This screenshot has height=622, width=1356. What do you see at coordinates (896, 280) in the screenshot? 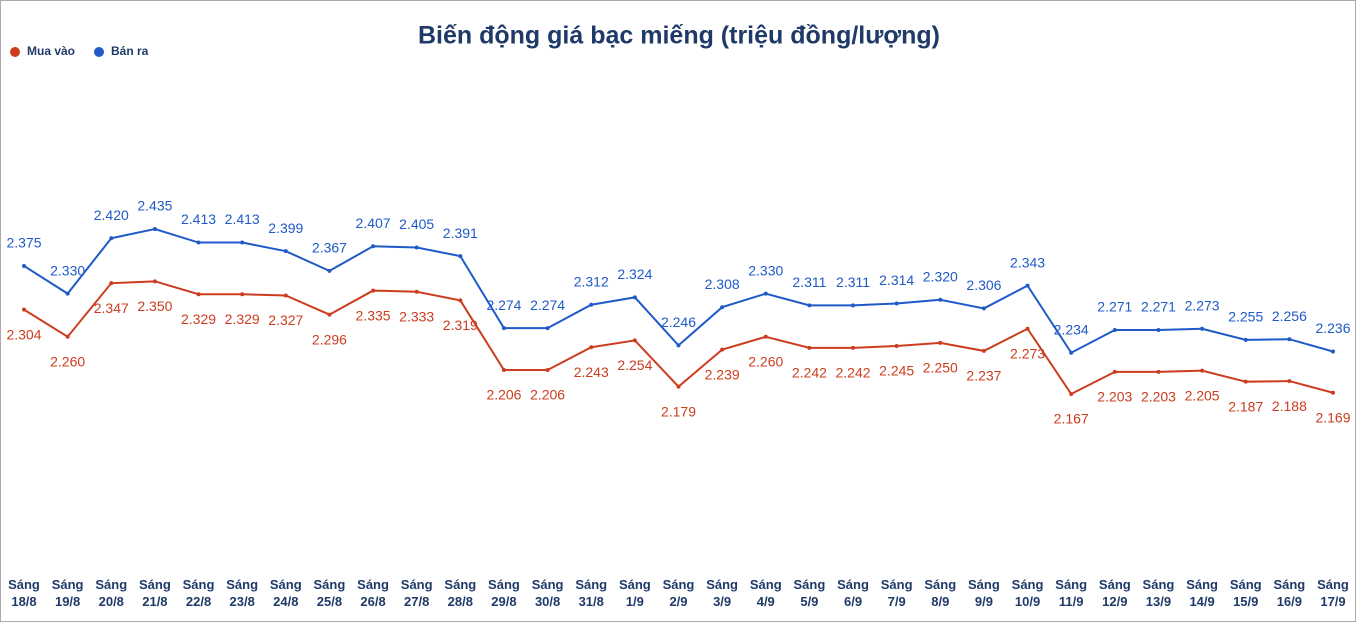
I see `data-label: 2.314` at bounding box center [896, 280].